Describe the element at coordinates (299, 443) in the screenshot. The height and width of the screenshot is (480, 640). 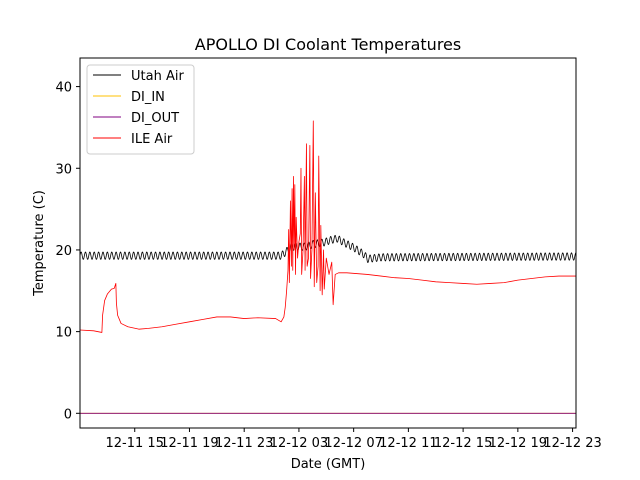
I see `x-tick-label: 12-12 03` at that location.